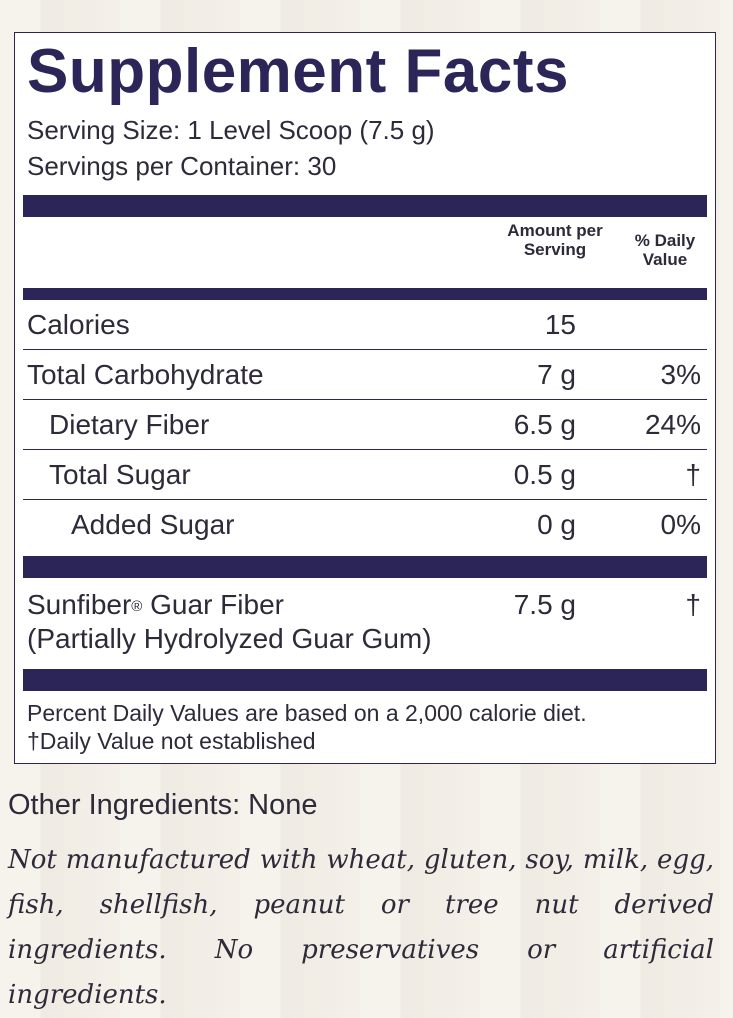 The image size is (733, 1018). What do you see at coordinates (556, 375) in the screenshot?
I see `nutrient-amount: 7 g` at bounding box center [556, 375].